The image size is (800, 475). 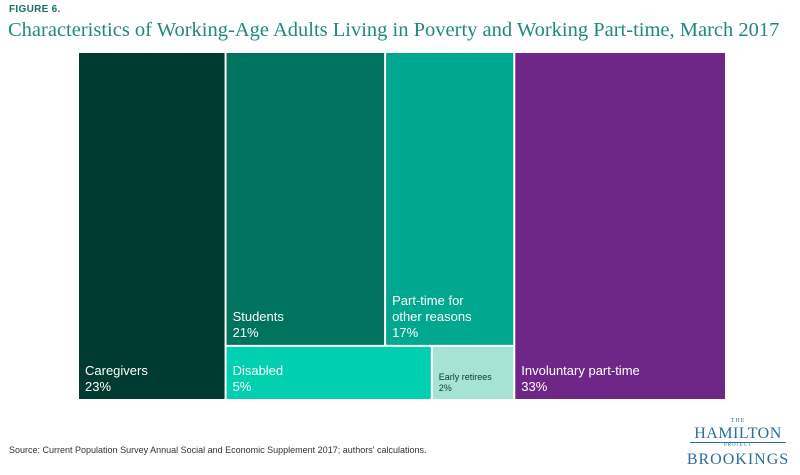 What do you see at coordinates (738, 433) in the screenshot?
I see `logo-hamilton: HAMILTON` at bounding box center [738, 433].